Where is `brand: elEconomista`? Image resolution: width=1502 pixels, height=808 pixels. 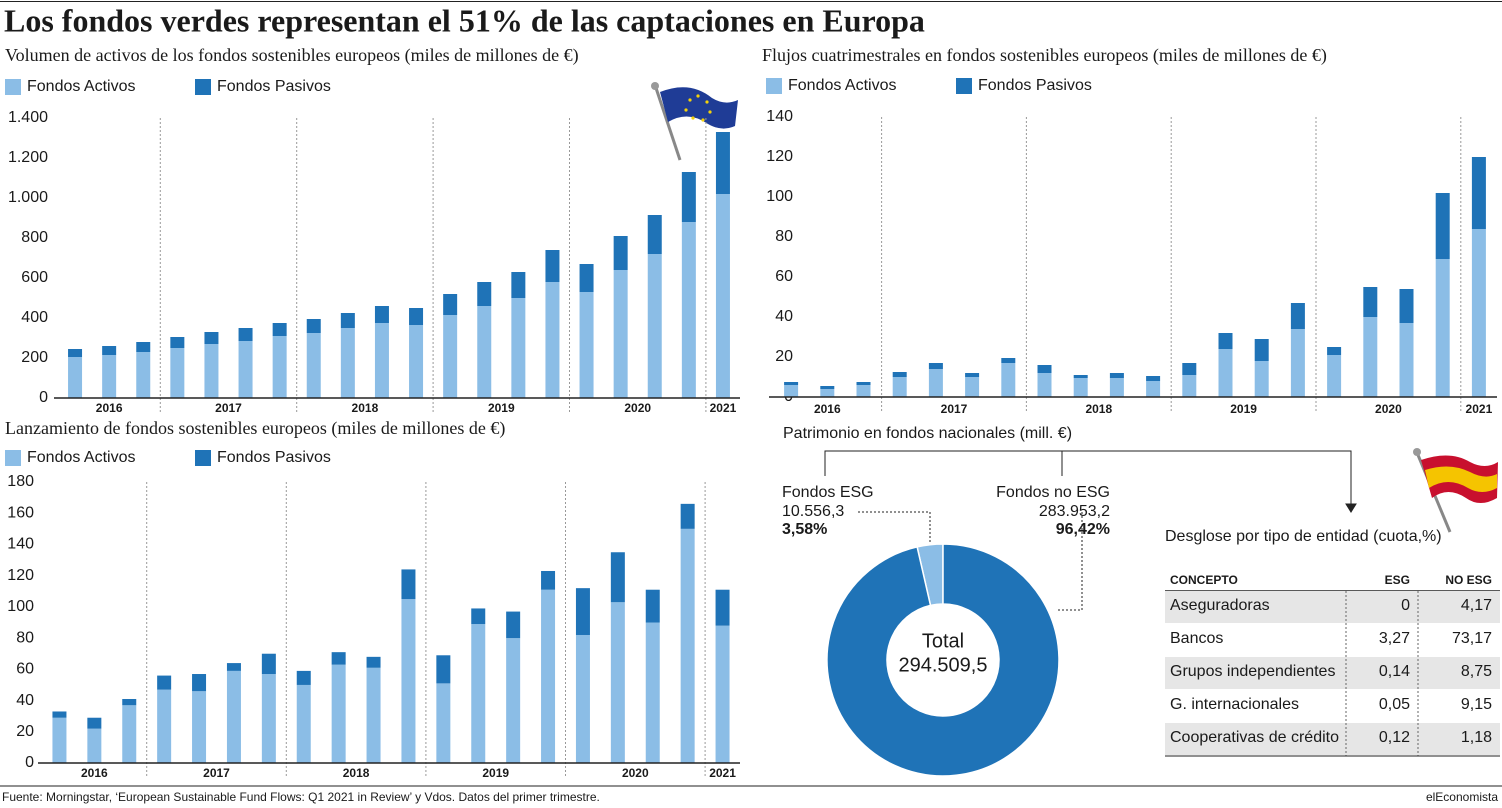
brand: elEconomista is located at coordinates (1462, 797).